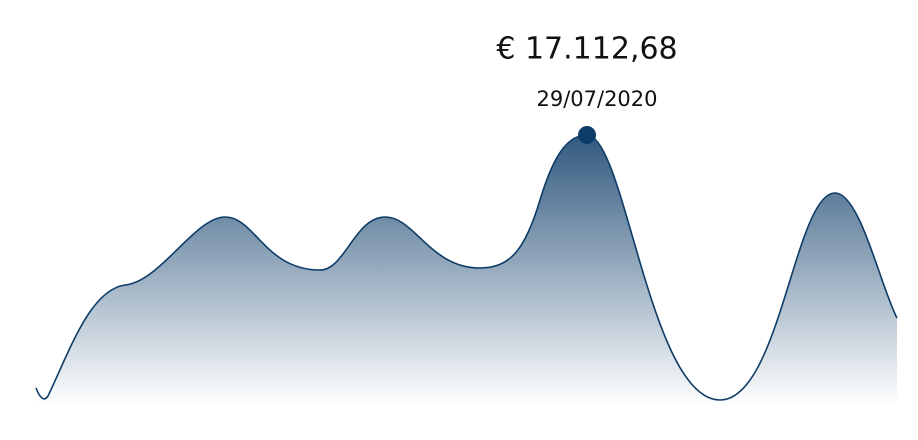  Describe the element at coordinates (596, 99) in the screenshot. I see `tooltip-date: 29/07/2020` at that location.